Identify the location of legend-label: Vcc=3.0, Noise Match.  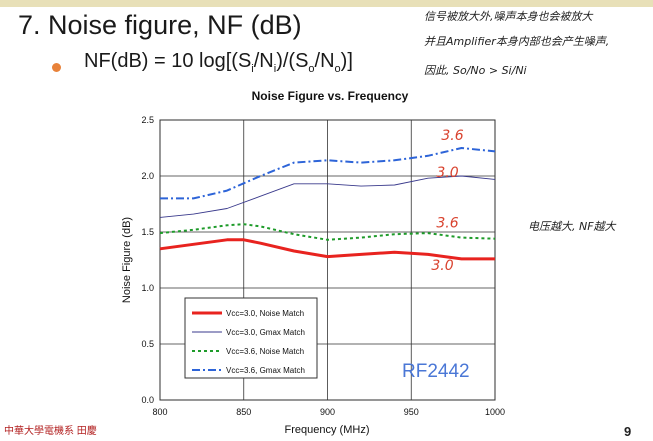
(265, 313).